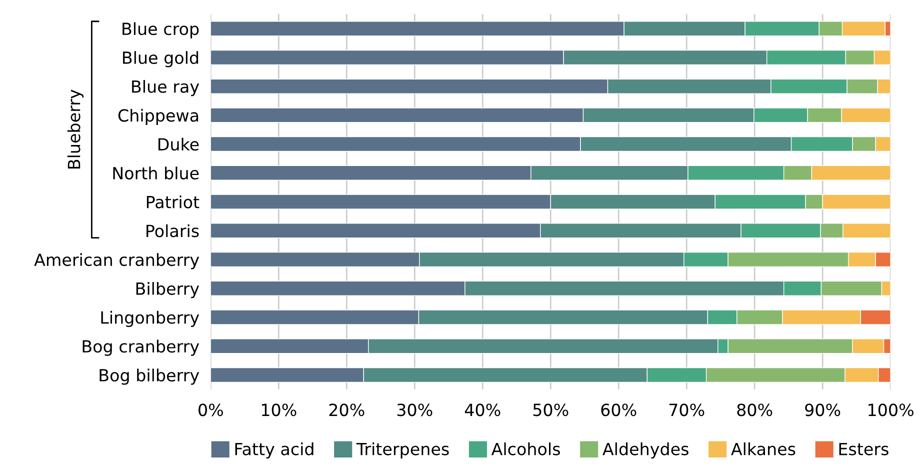  Describe the element at coordinates (160, 59) in the screenshot. I see `y-tick-label: Blue gold` at that location.